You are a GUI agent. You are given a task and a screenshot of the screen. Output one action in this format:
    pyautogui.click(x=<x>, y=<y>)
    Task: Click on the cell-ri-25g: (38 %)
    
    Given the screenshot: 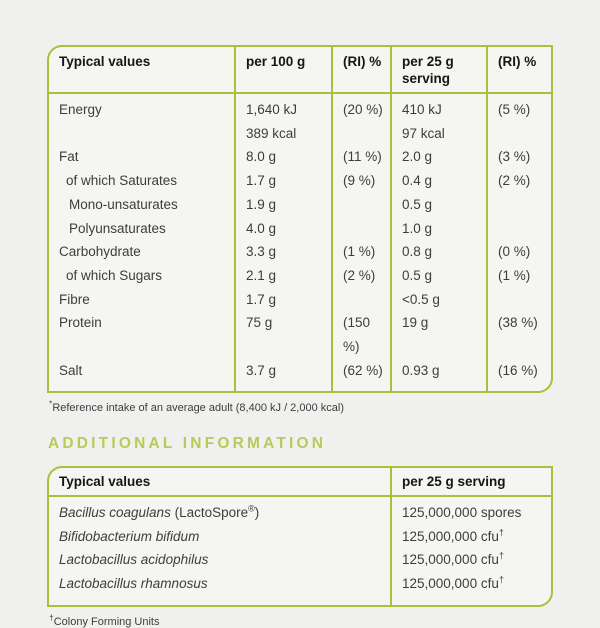 What is the action you would take?
    pyautogui.click(x=518, y=335)
    